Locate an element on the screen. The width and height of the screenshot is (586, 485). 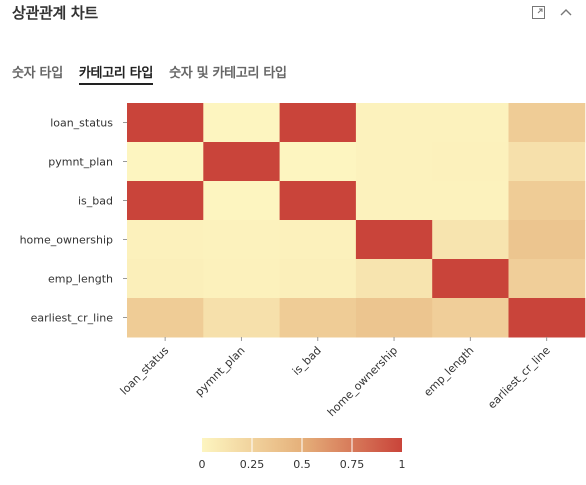
col-label-pymnt_plan: pymnt_plan is located at coordinates (220, 371).